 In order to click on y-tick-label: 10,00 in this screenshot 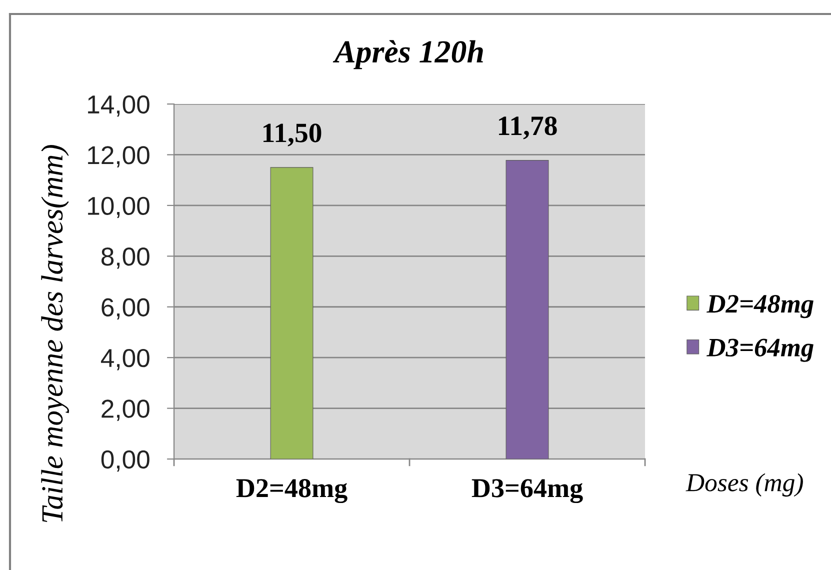, I will do `click(119, 207)`.